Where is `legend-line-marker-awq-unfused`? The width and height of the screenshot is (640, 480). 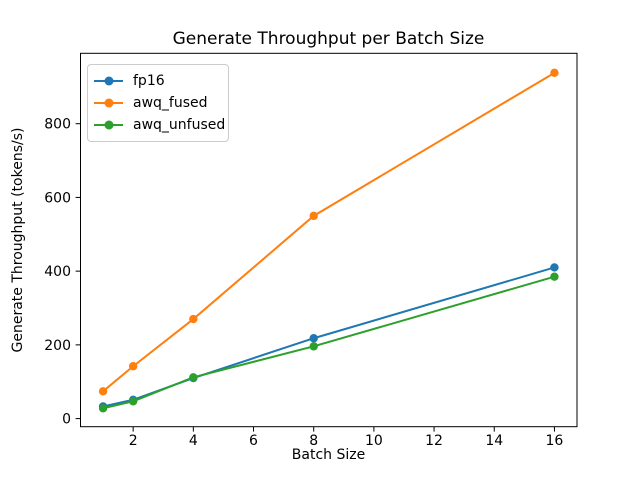 legend-line-marker-awq-unfused is located at coordinates (108, 125).